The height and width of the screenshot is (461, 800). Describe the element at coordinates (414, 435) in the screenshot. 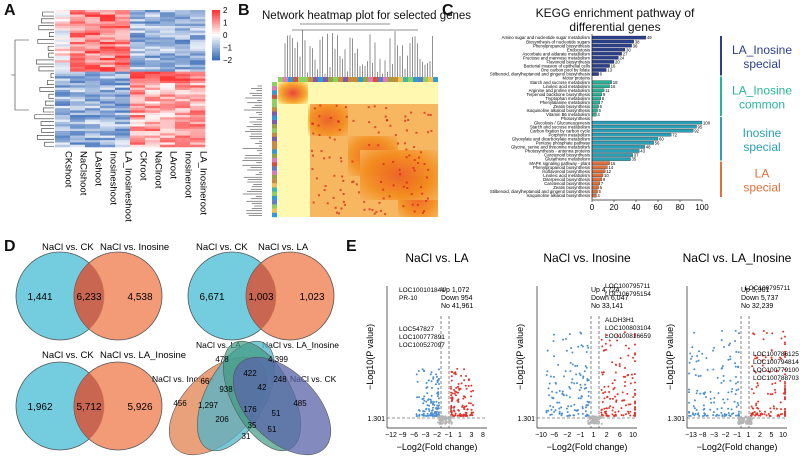

I see `volcano-x-tick-label: −6` at that location.